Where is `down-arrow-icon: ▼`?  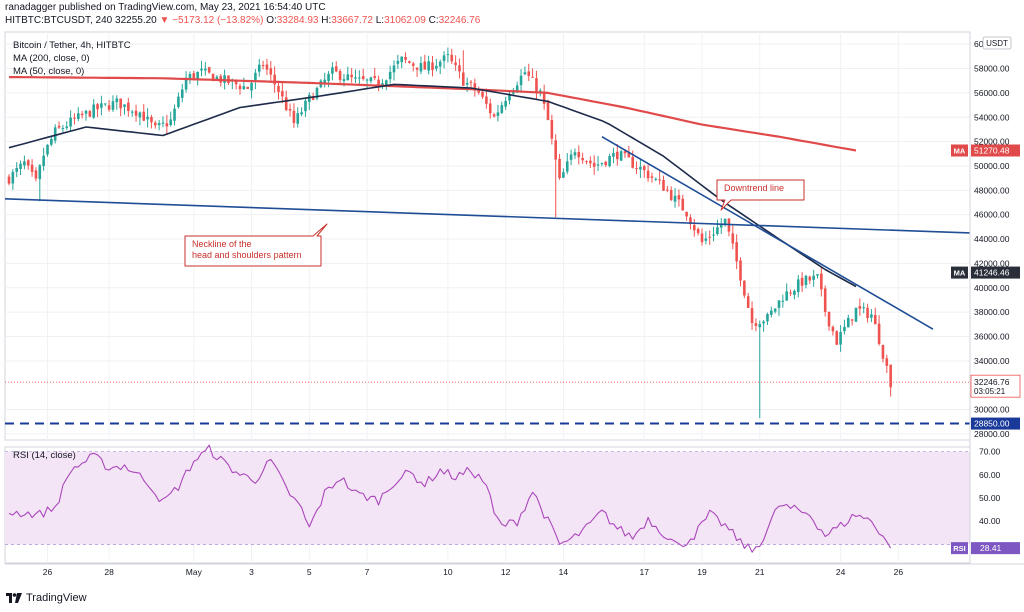
down-arrow-icon: ▼ is located at coordinates (164, 20).